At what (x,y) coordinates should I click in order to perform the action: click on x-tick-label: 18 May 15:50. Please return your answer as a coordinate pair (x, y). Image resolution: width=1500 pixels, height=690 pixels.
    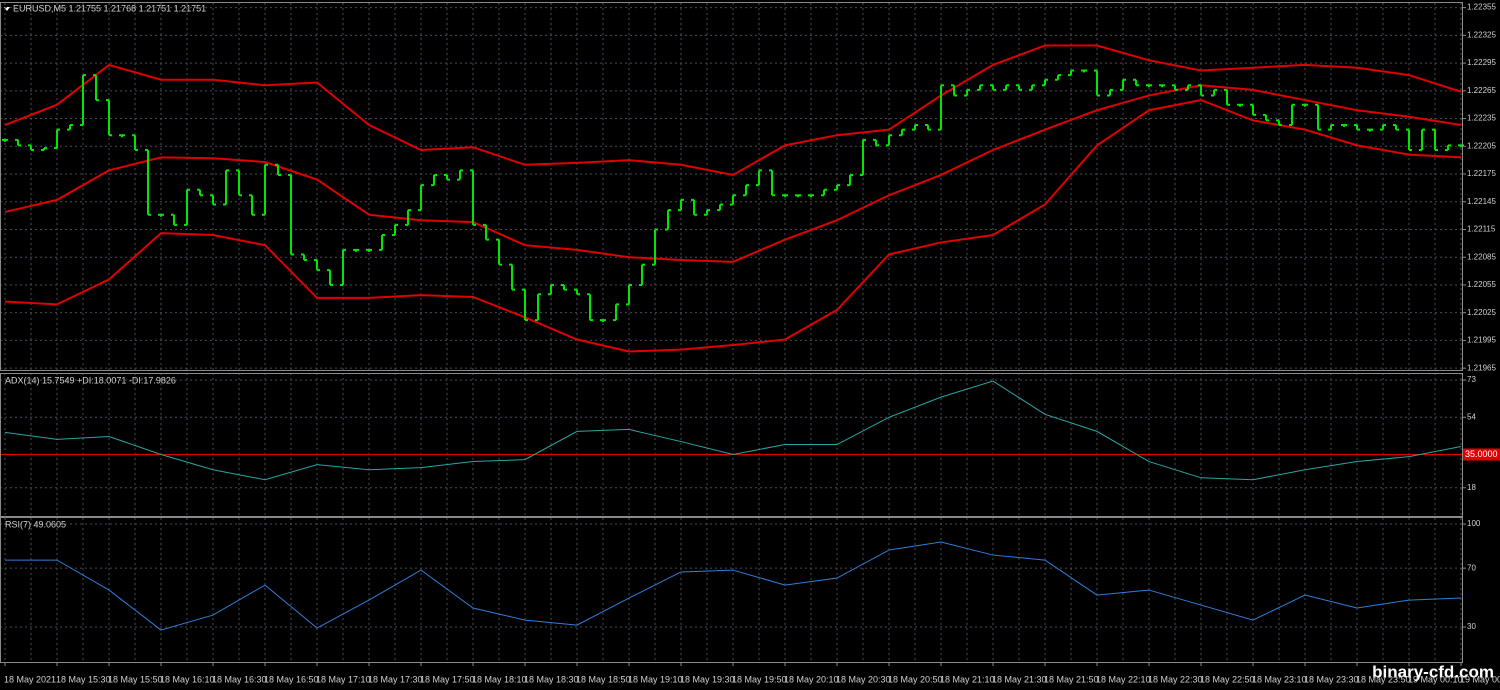
    Looking at the image, I should click on (135, 679).